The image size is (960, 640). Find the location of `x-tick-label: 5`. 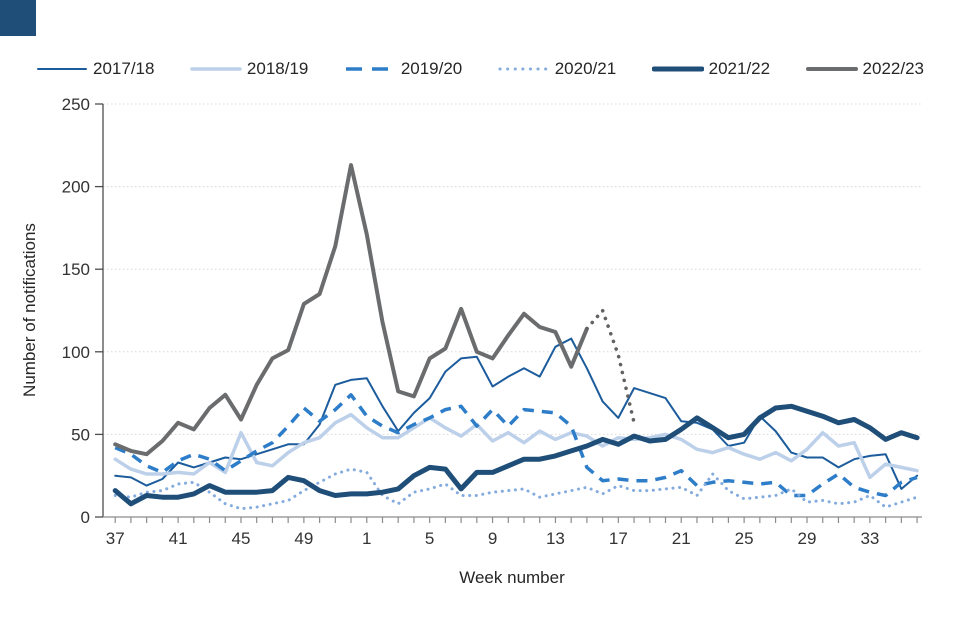

x-tick-label: 5 is located at coordinates (429, 538).